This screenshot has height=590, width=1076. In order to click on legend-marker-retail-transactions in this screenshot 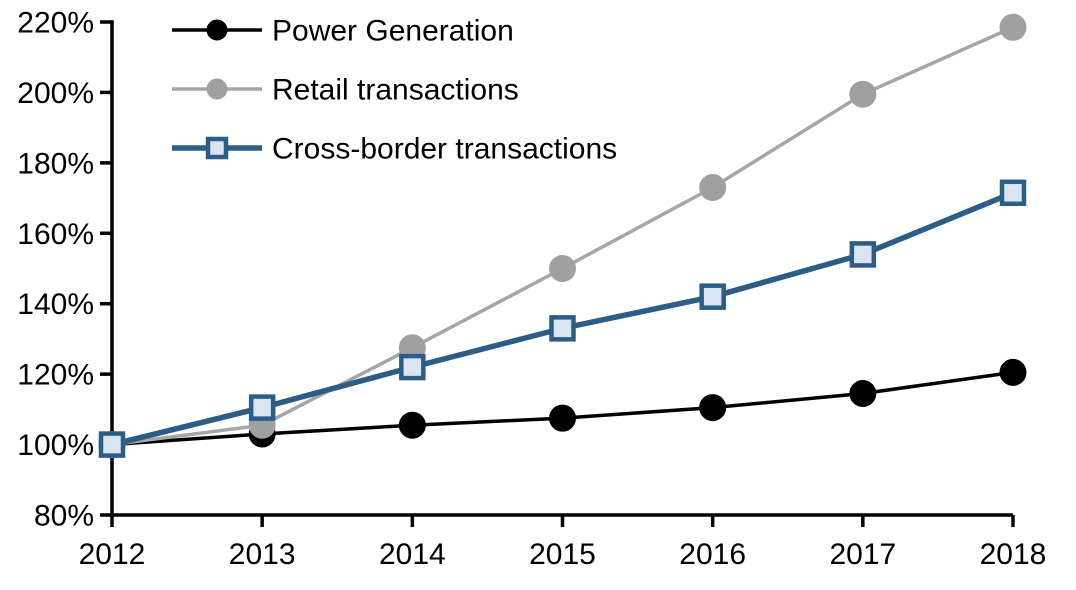, I will do `click(217, 89)`.